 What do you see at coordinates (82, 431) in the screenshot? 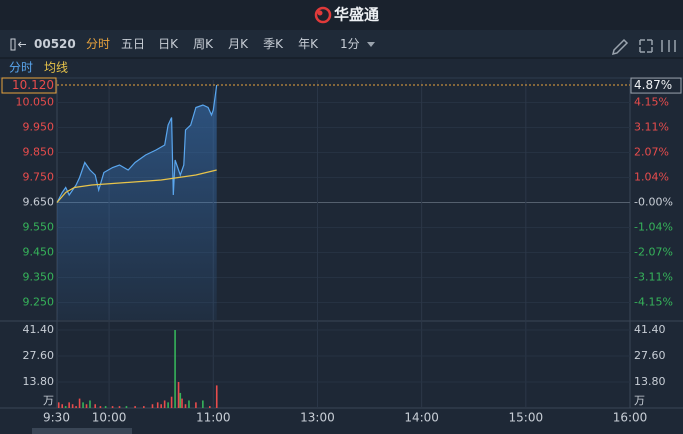
I see `scrollbar` at bounding box center [82, 431].